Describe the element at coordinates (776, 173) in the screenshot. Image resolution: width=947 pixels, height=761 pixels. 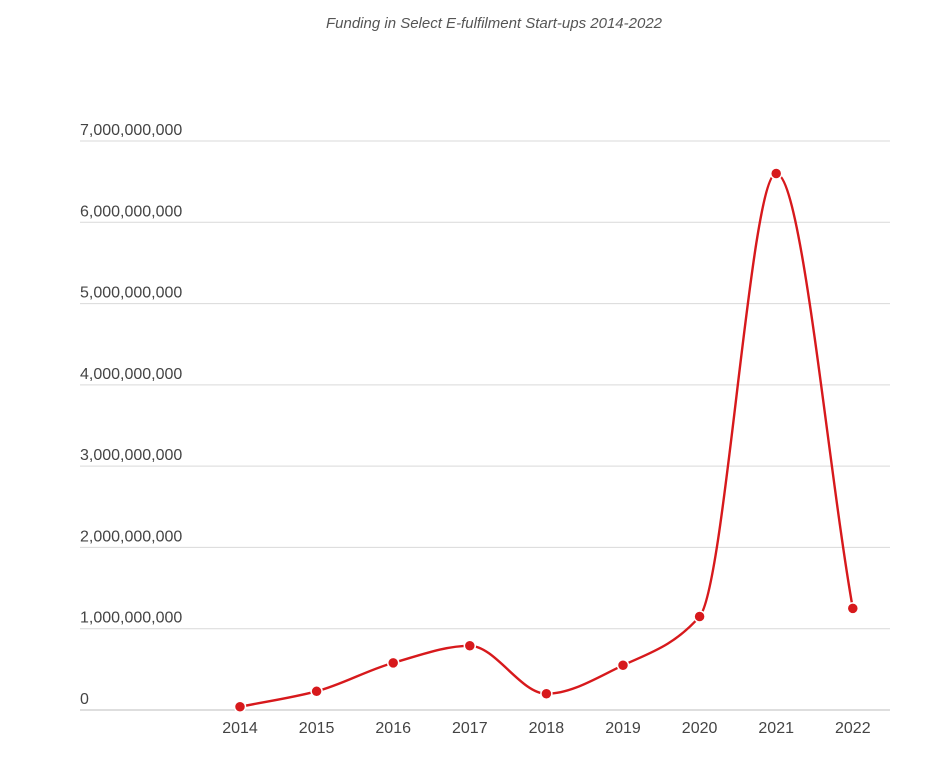
I see `data-point-2021` at that location.